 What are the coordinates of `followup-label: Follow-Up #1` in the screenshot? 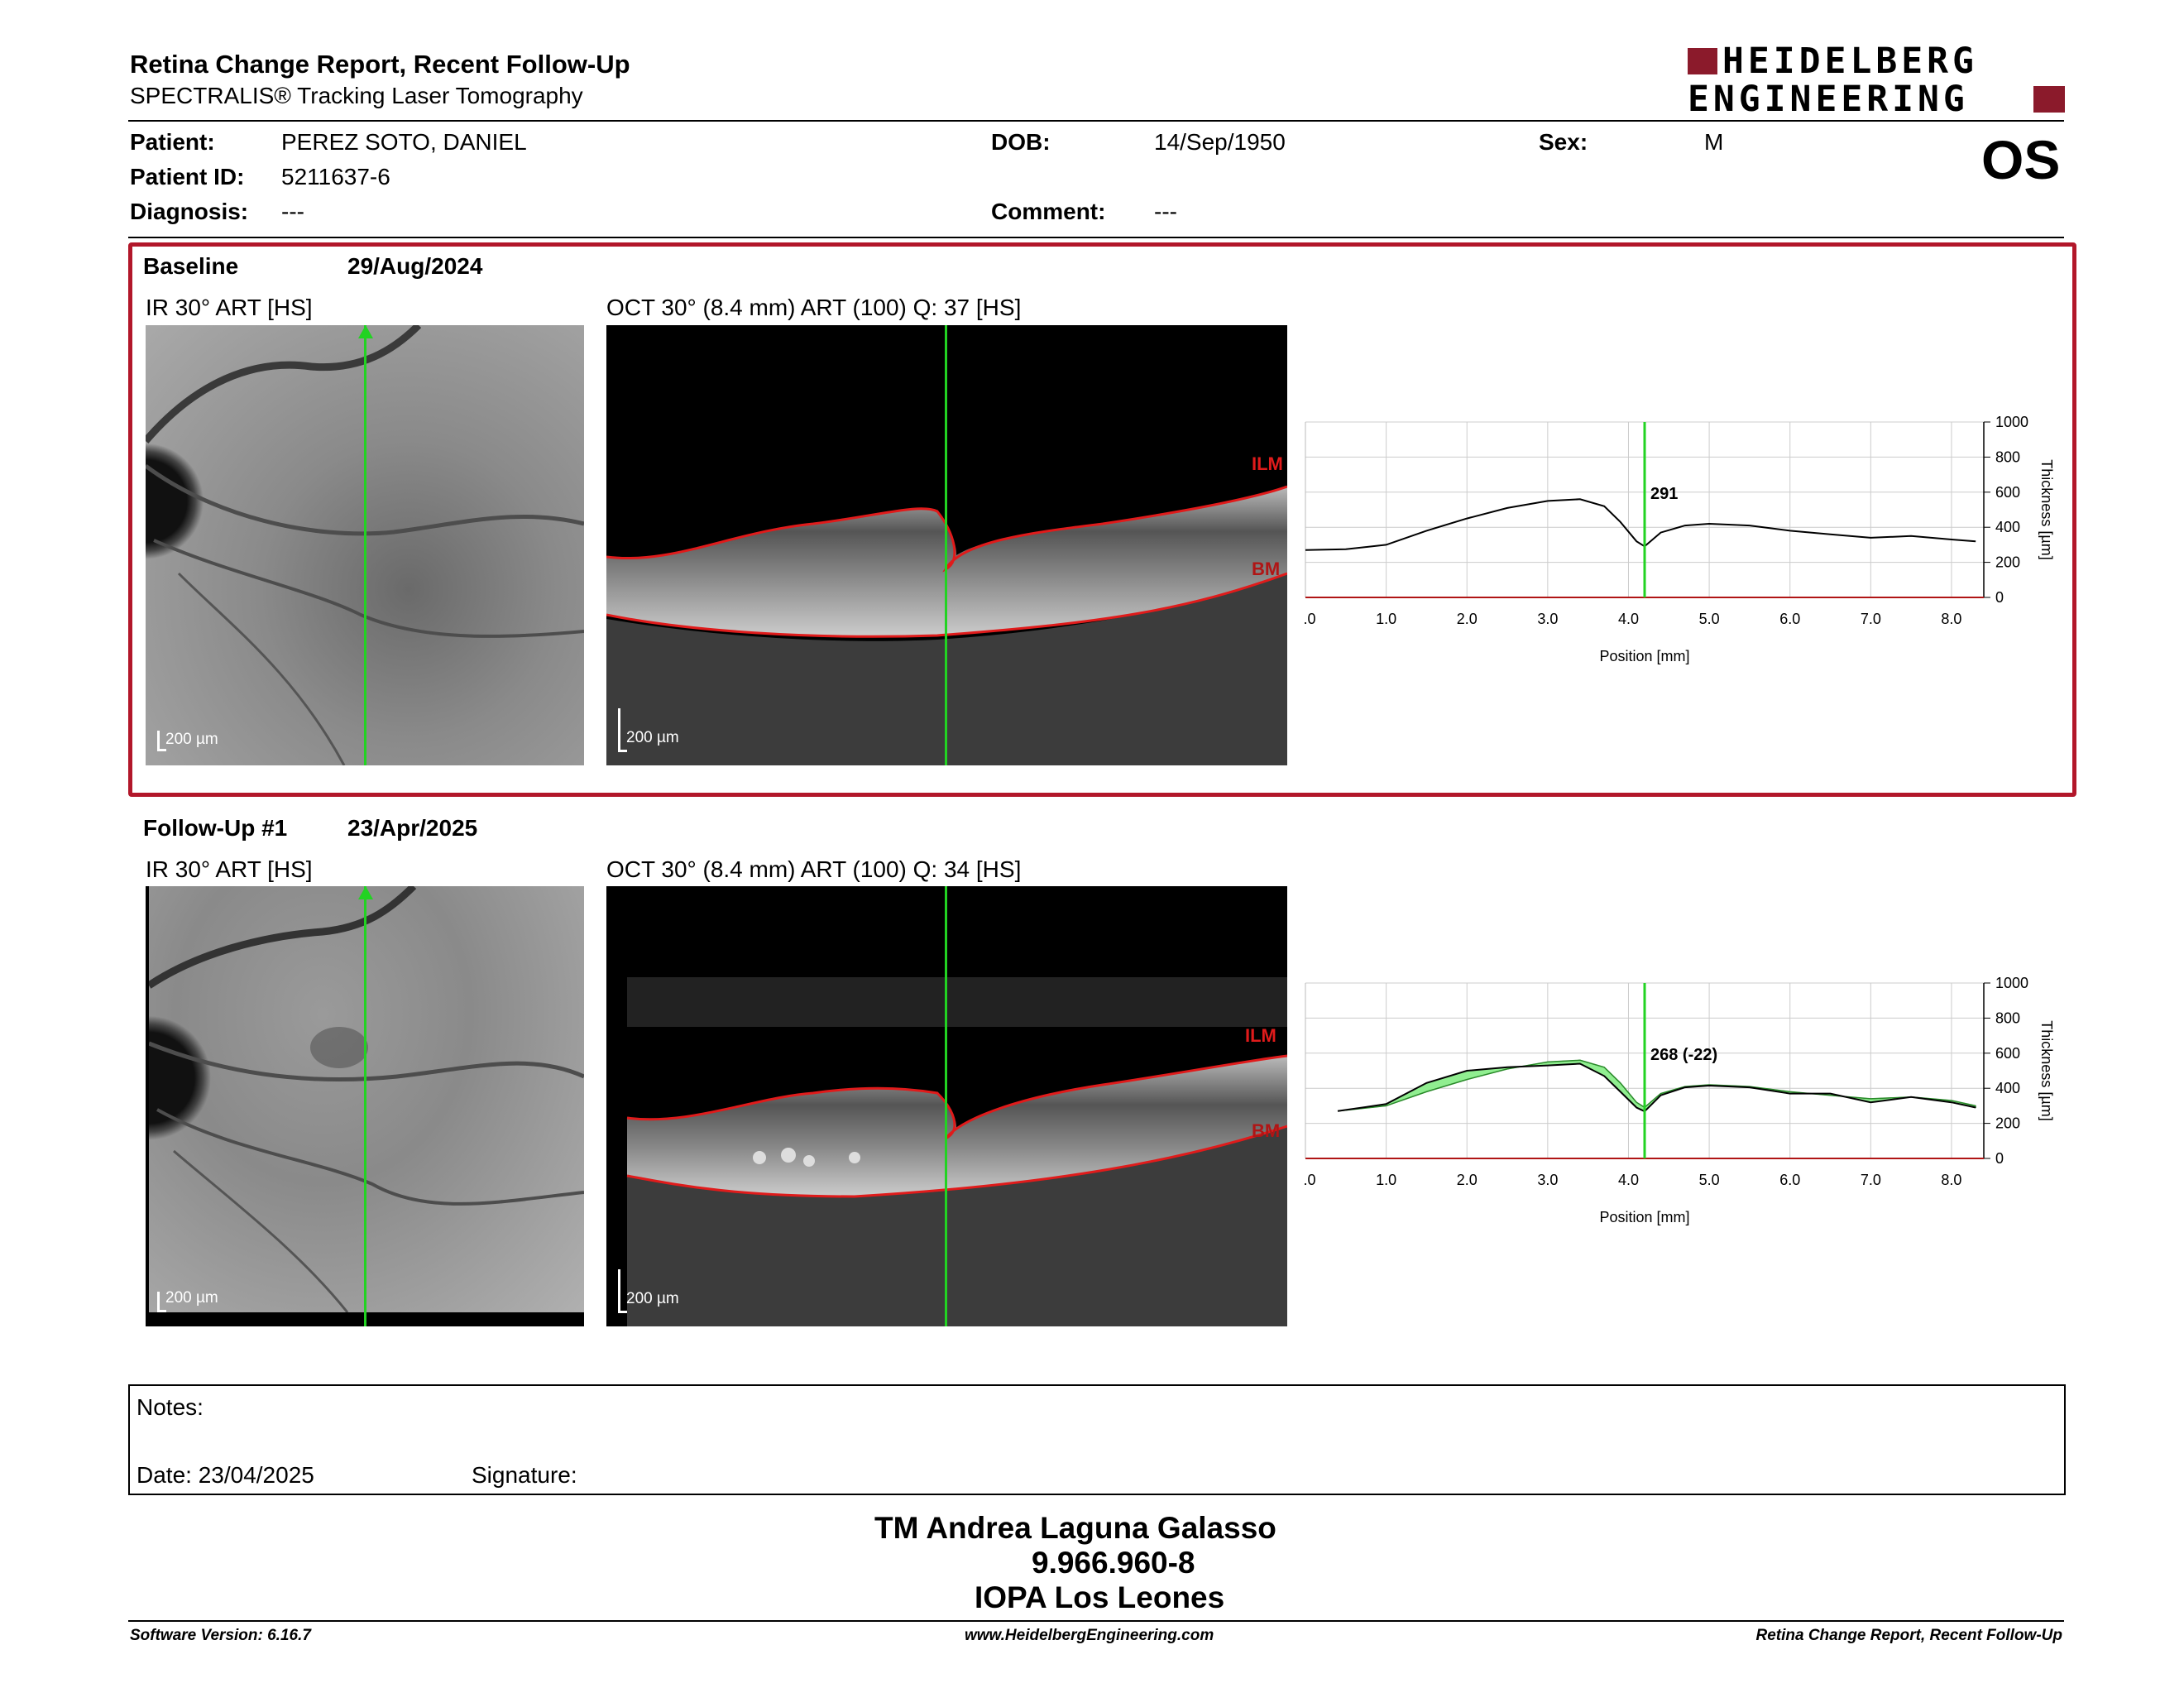 It's located at (215, 828).